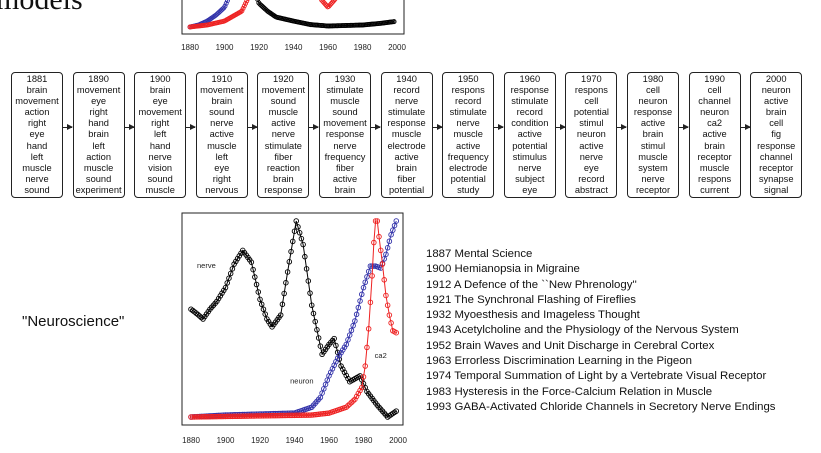  What do you see at coordinates (260, 440) in the screenshot?
I see `x-tick-label: 1920` at bounding box center [260, 440].